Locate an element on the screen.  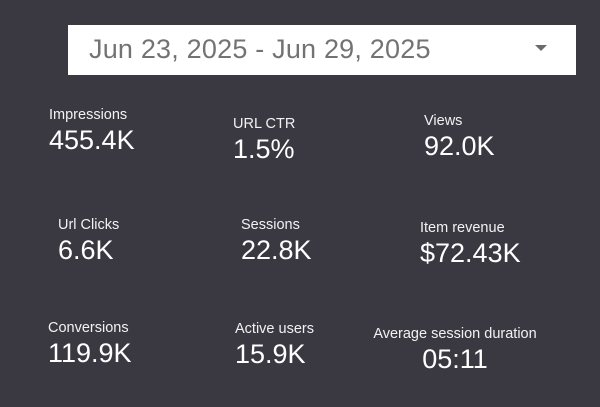
metric-url-ctr: URL CTR 1.5% is located at coordinates (264, 140).